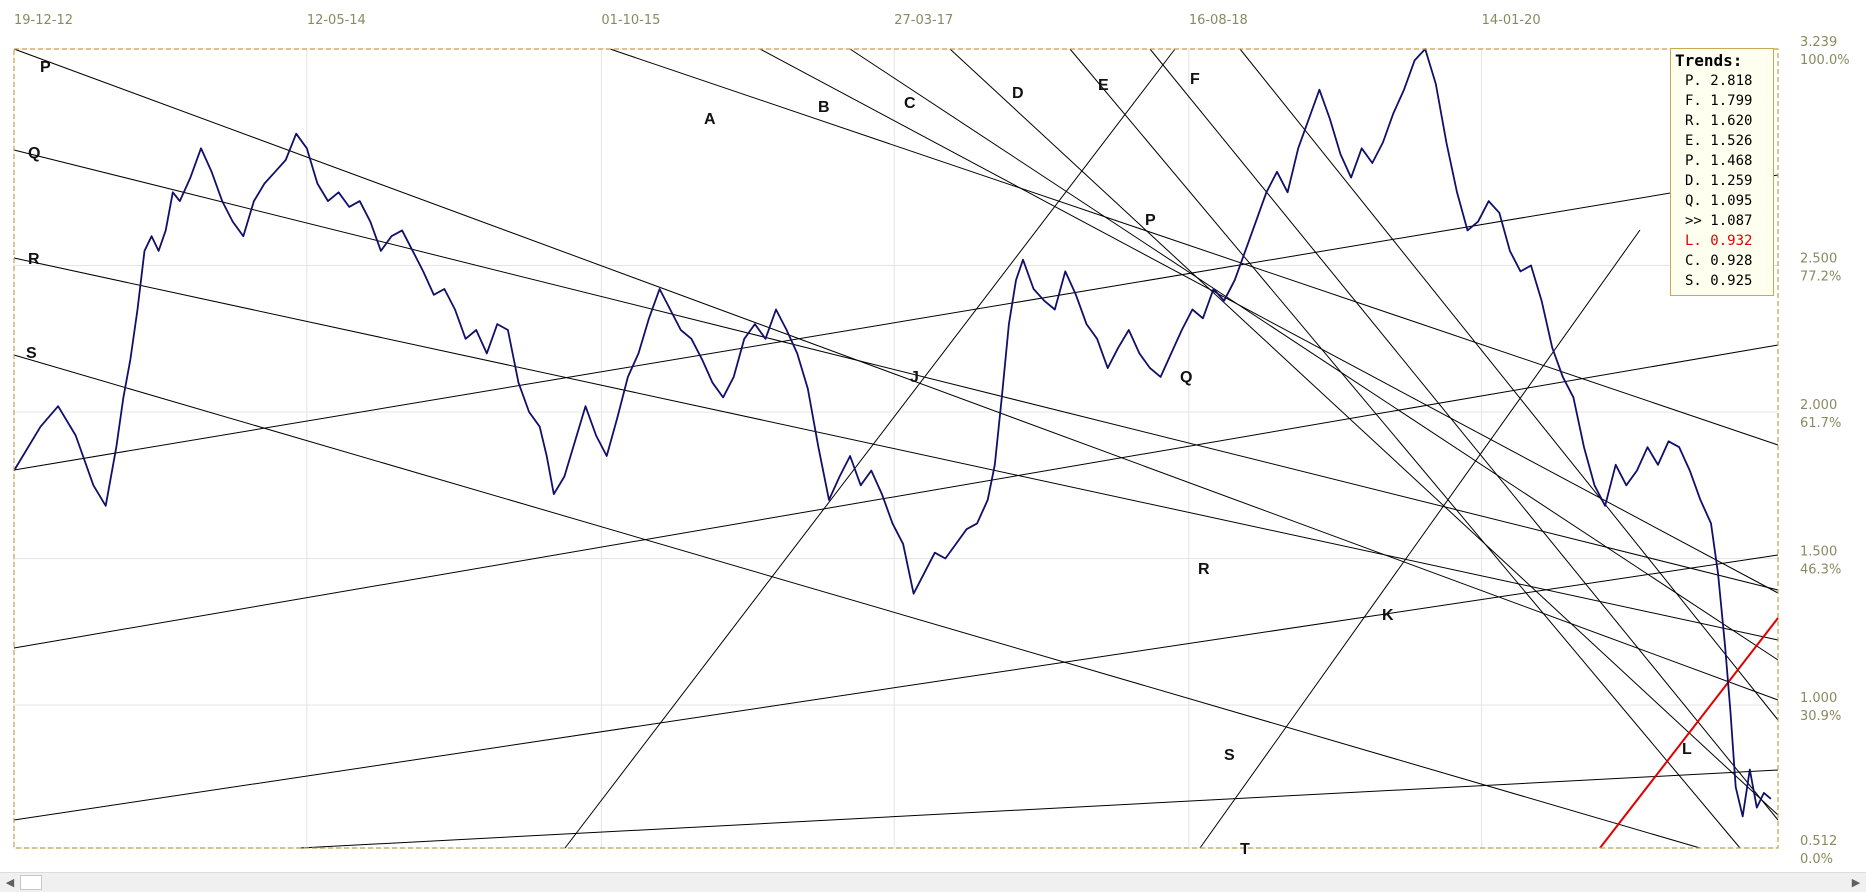 Image resolution: width=1866 pixels, height=892 pixels. Describe the element at coordinates (1186, 377) in the screenshot. I see `trend-label-q-alt: Q` at that location.